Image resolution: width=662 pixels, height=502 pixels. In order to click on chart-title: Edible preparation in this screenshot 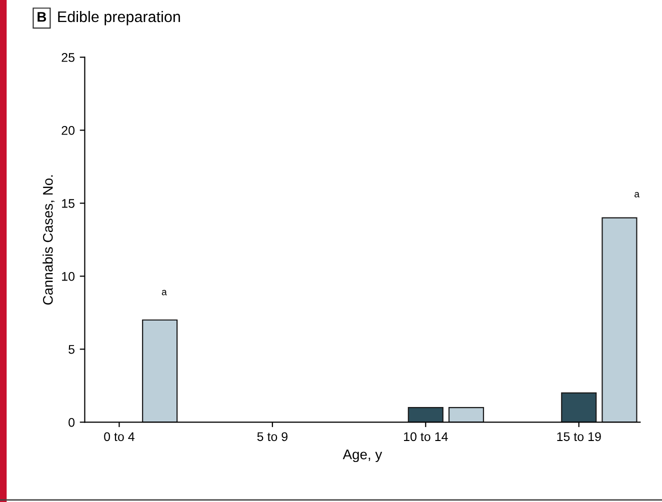, I will do `click(119, 18)`.